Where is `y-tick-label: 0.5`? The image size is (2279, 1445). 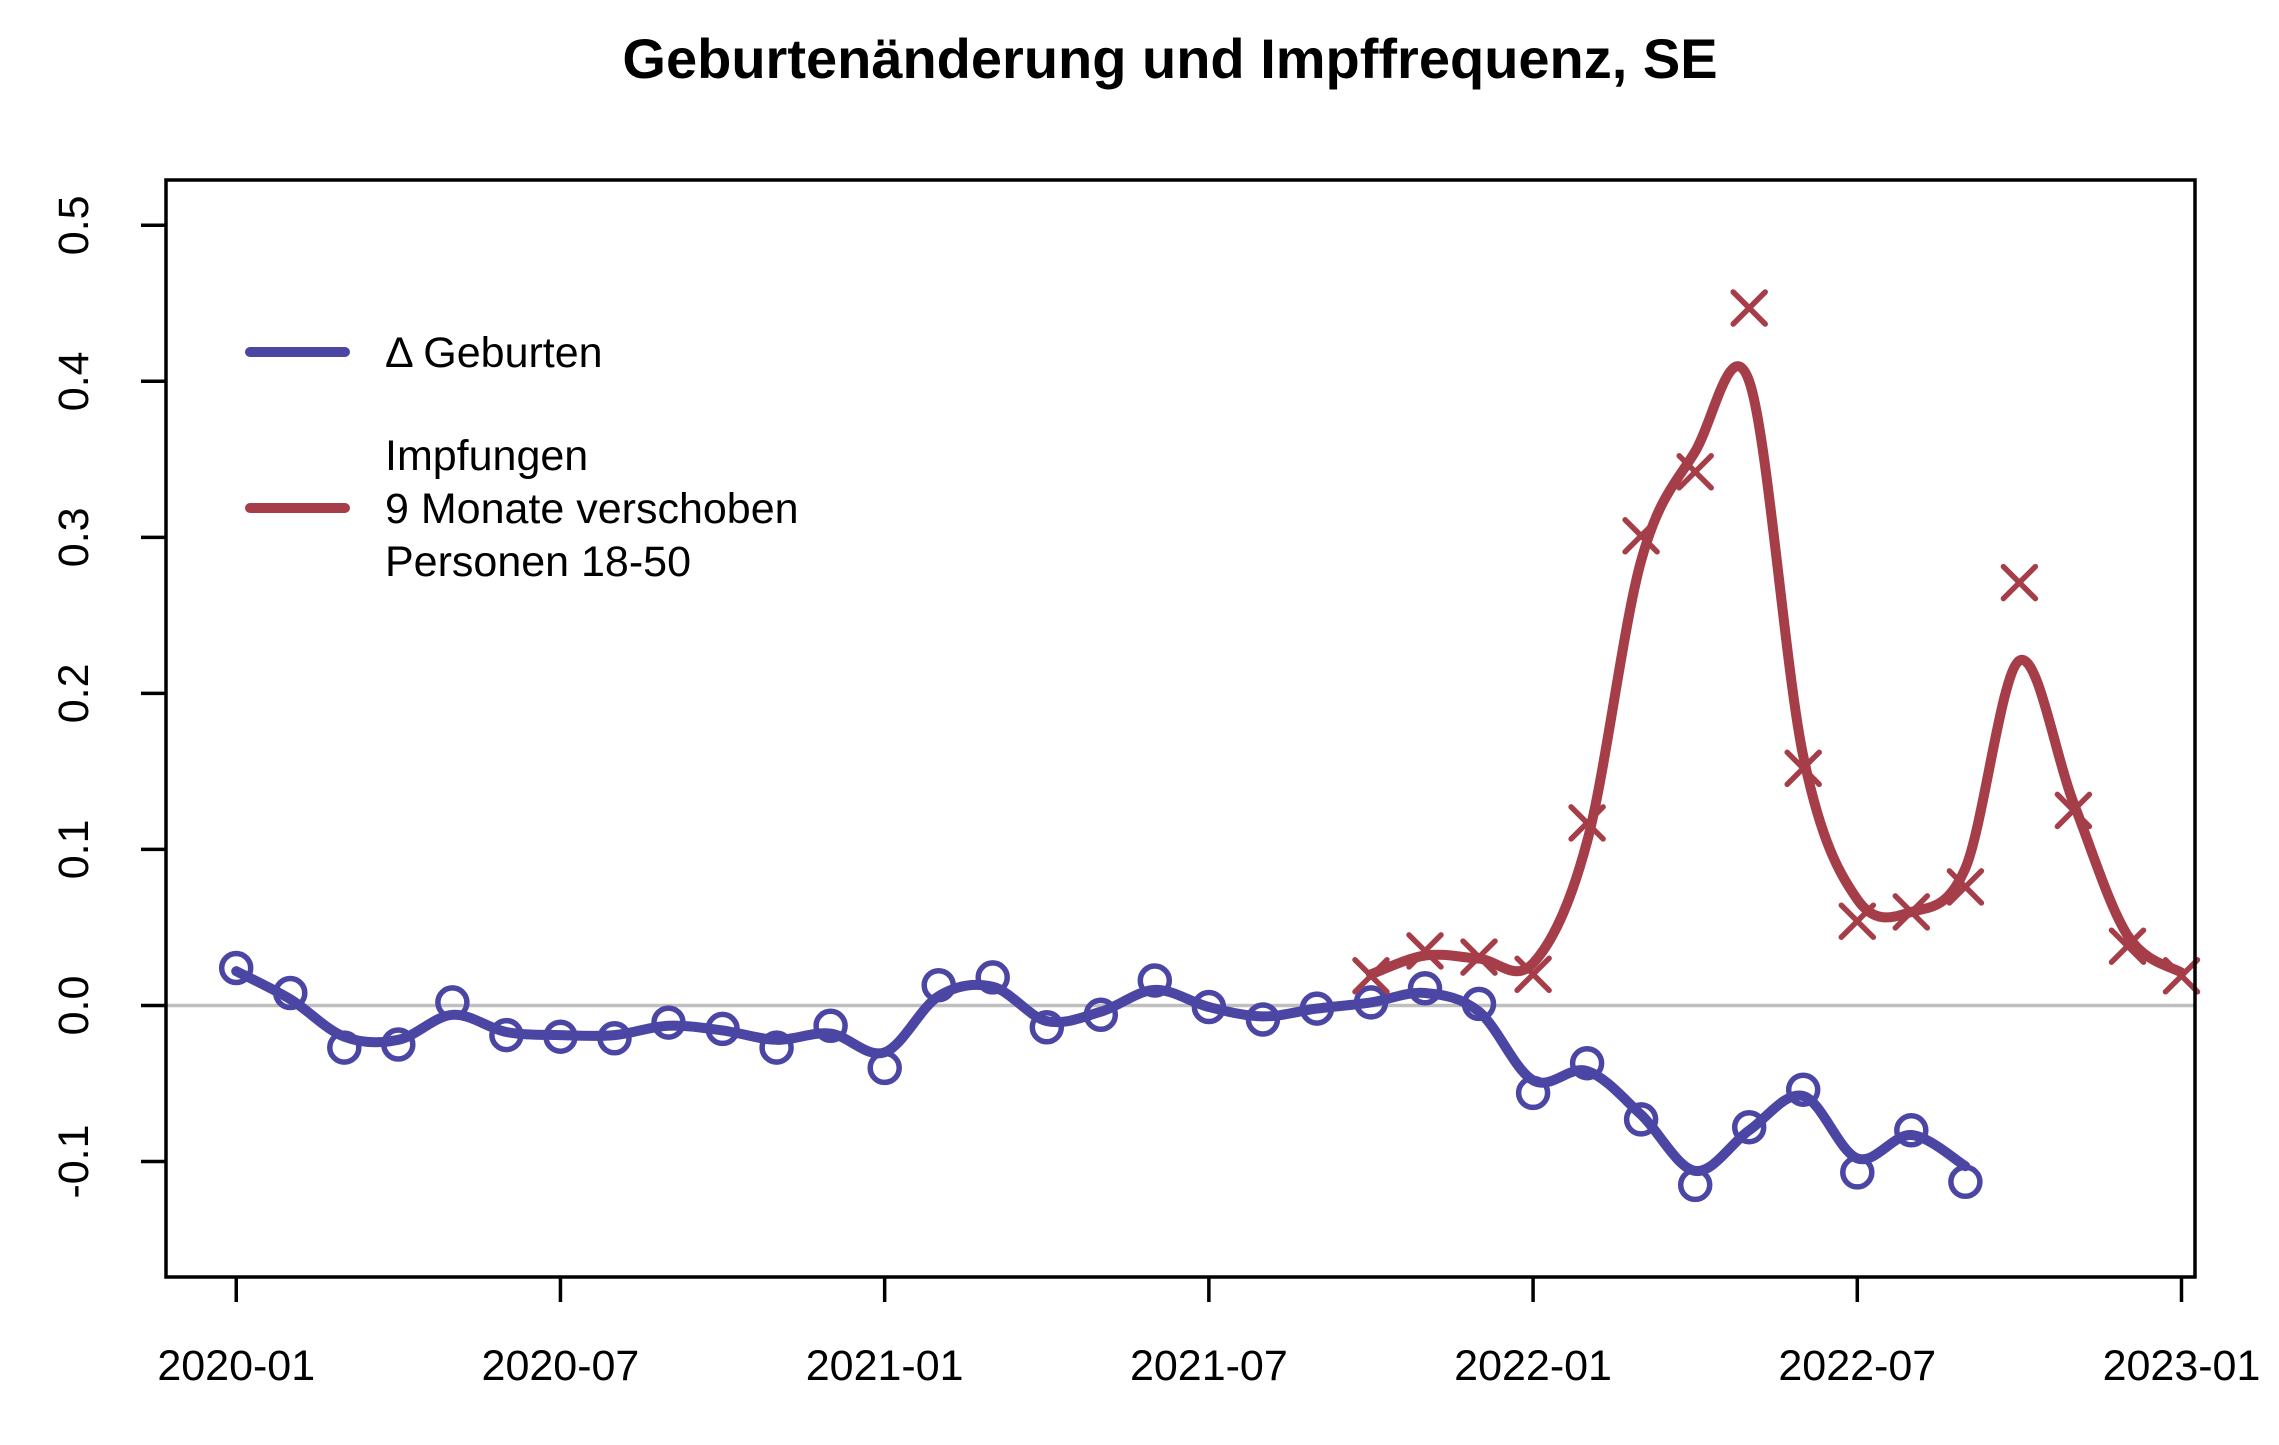
y-tick-label: 0.5 is located at coordinates (74, 225).